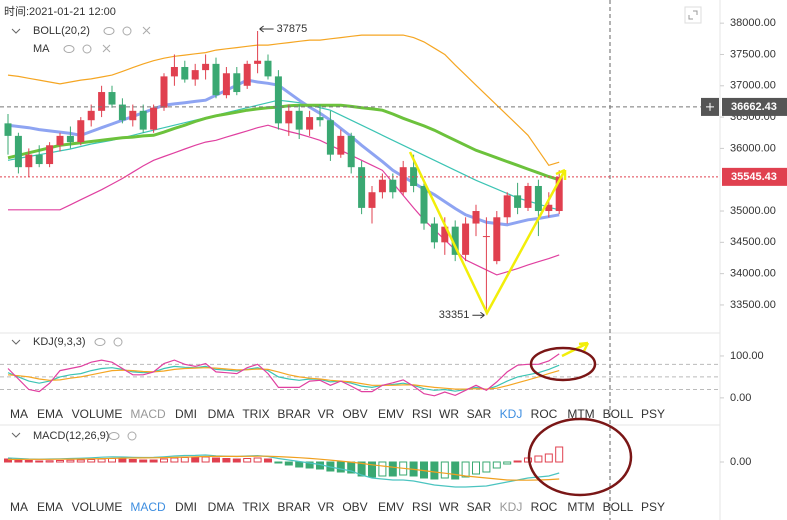 This screenshot has width=787, height=520. Describe the element at coordinates (753, 242) in the screenshot. I see `y-tick-label: 34500.00` at that location.